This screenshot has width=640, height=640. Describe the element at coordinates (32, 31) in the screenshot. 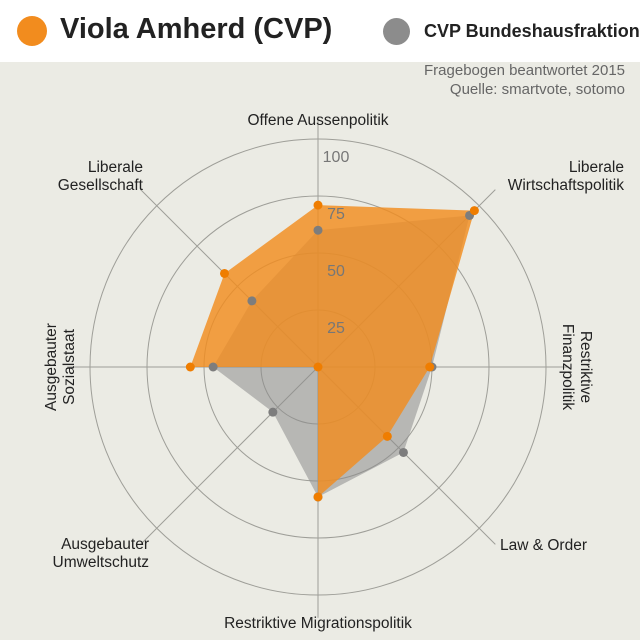

I see `legend-swatch-primary` at that location.